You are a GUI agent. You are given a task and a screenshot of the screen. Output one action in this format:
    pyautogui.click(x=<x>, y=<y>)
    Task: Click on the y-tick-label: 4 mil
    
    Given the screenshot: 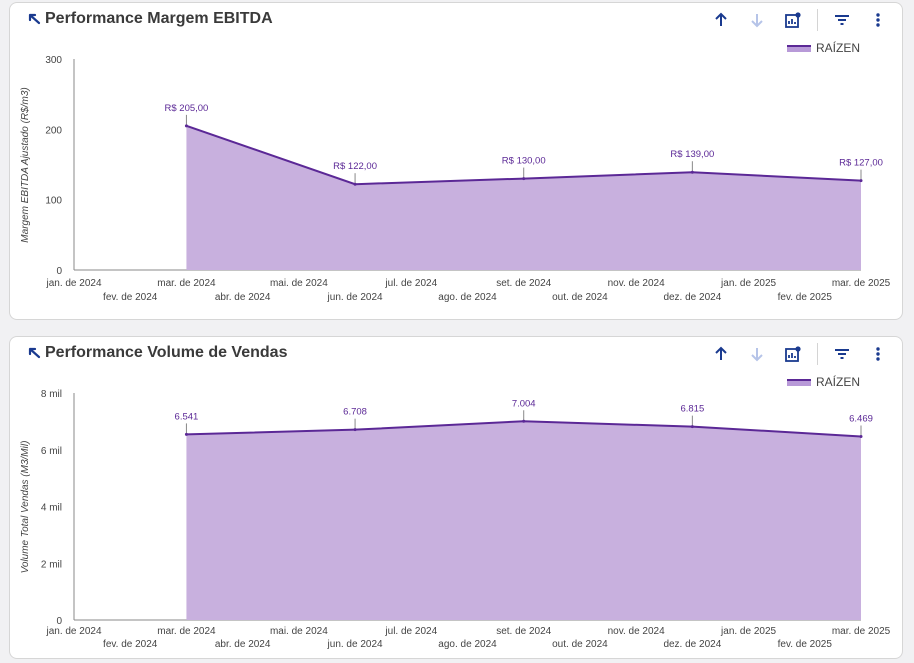 What is the action you would take?
    pyautogui.click(x=51, y=508)
    